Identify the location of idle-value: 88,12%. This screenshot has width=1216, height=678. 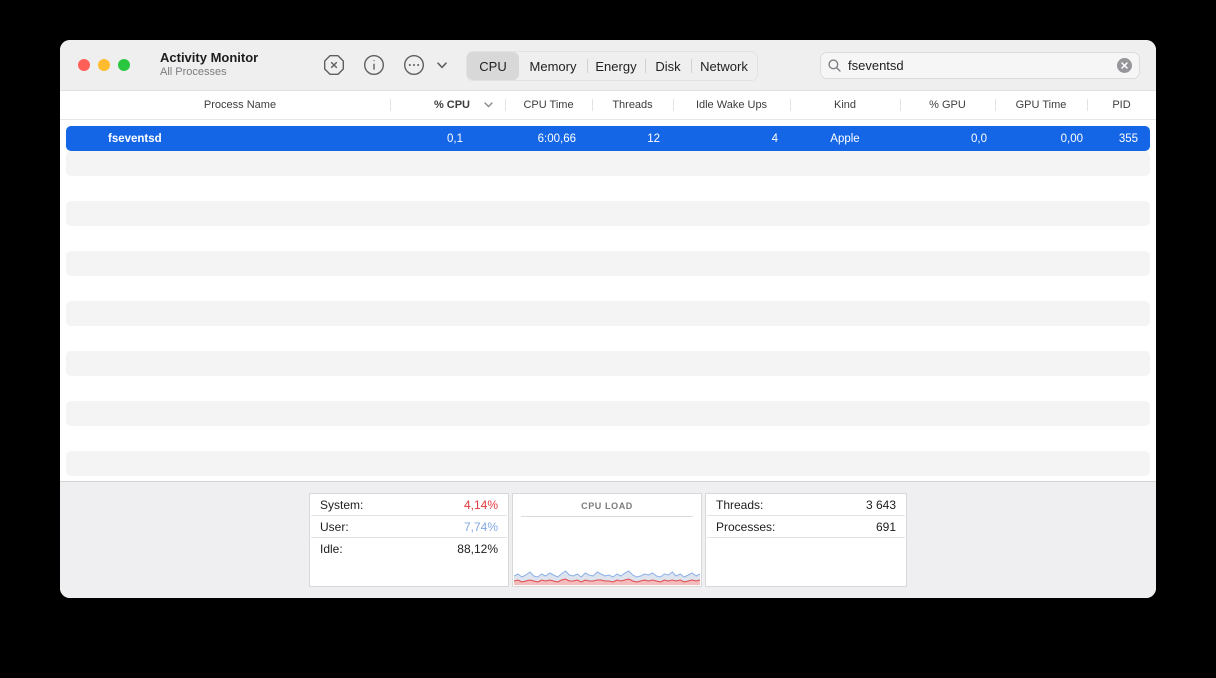
(477, 548).